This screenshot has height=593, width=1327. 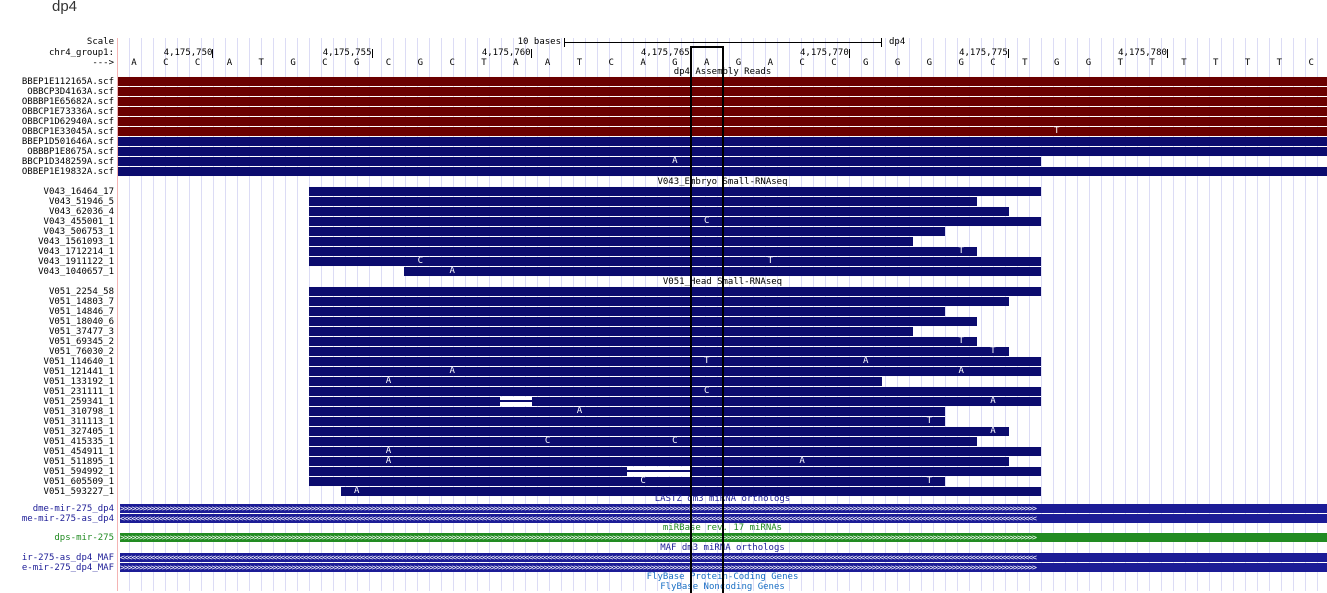 I want to click on chrom-label: chr4_group1:, so click(x=81, y=53).